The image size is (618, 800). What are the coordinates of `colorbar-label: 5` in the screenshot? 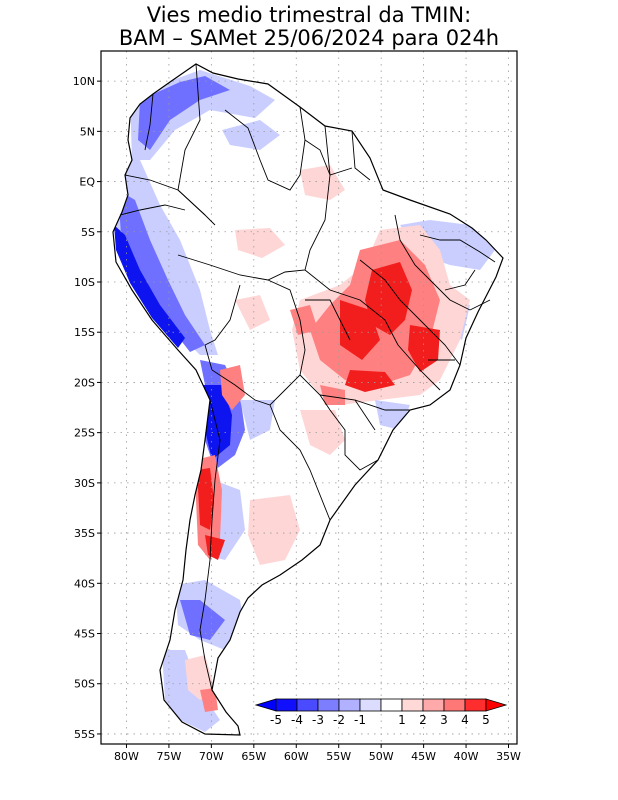 It's located at (486, 720).